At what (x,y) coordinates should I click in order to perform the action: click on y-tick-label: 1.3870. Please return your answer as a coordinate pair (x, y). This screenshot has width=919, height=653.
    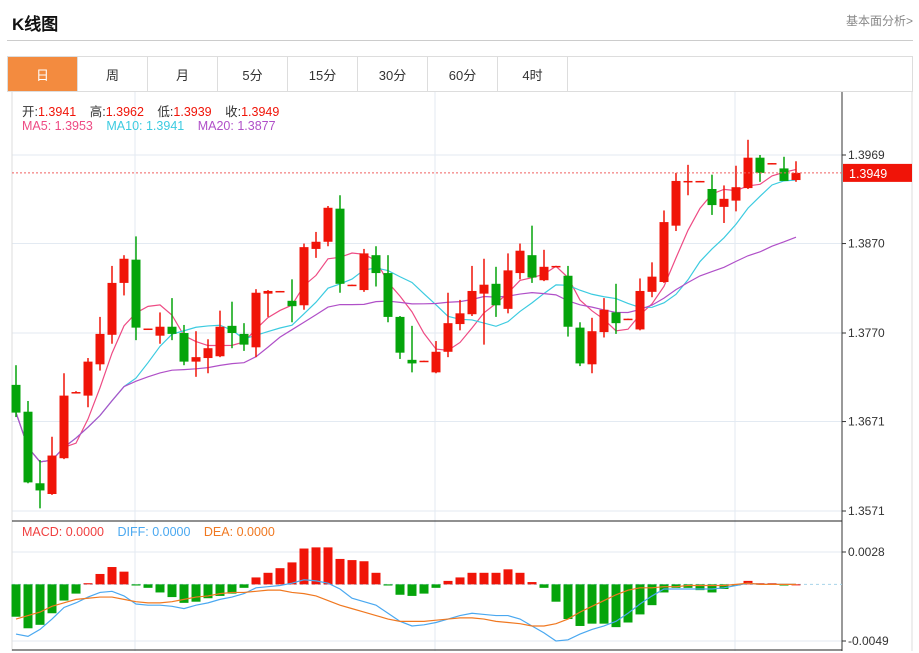
    Looking at the image, I should click on (866, 244).